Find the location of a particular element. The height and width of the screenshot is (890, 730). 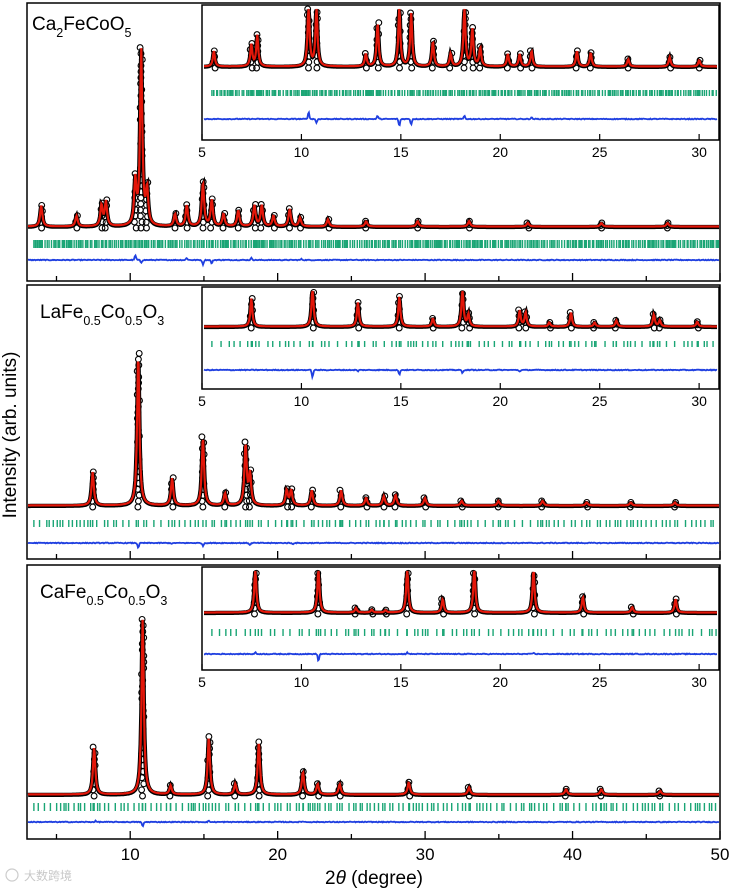

inset-3: 5 10 15 20 25 30 is located at coordinates (459, 628).